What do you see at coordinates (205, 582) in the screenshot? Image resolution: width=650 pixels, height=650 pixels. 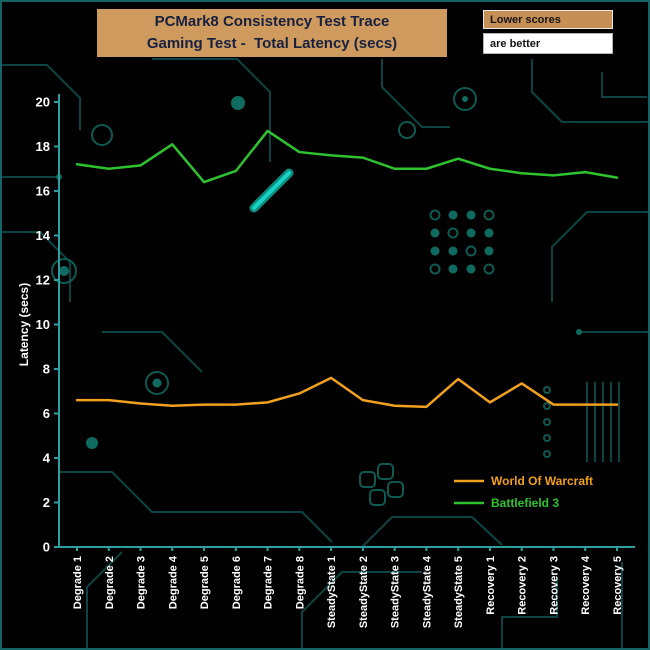 I see `x-tick-label: Degrade 5` at bounding box center [205, 582].